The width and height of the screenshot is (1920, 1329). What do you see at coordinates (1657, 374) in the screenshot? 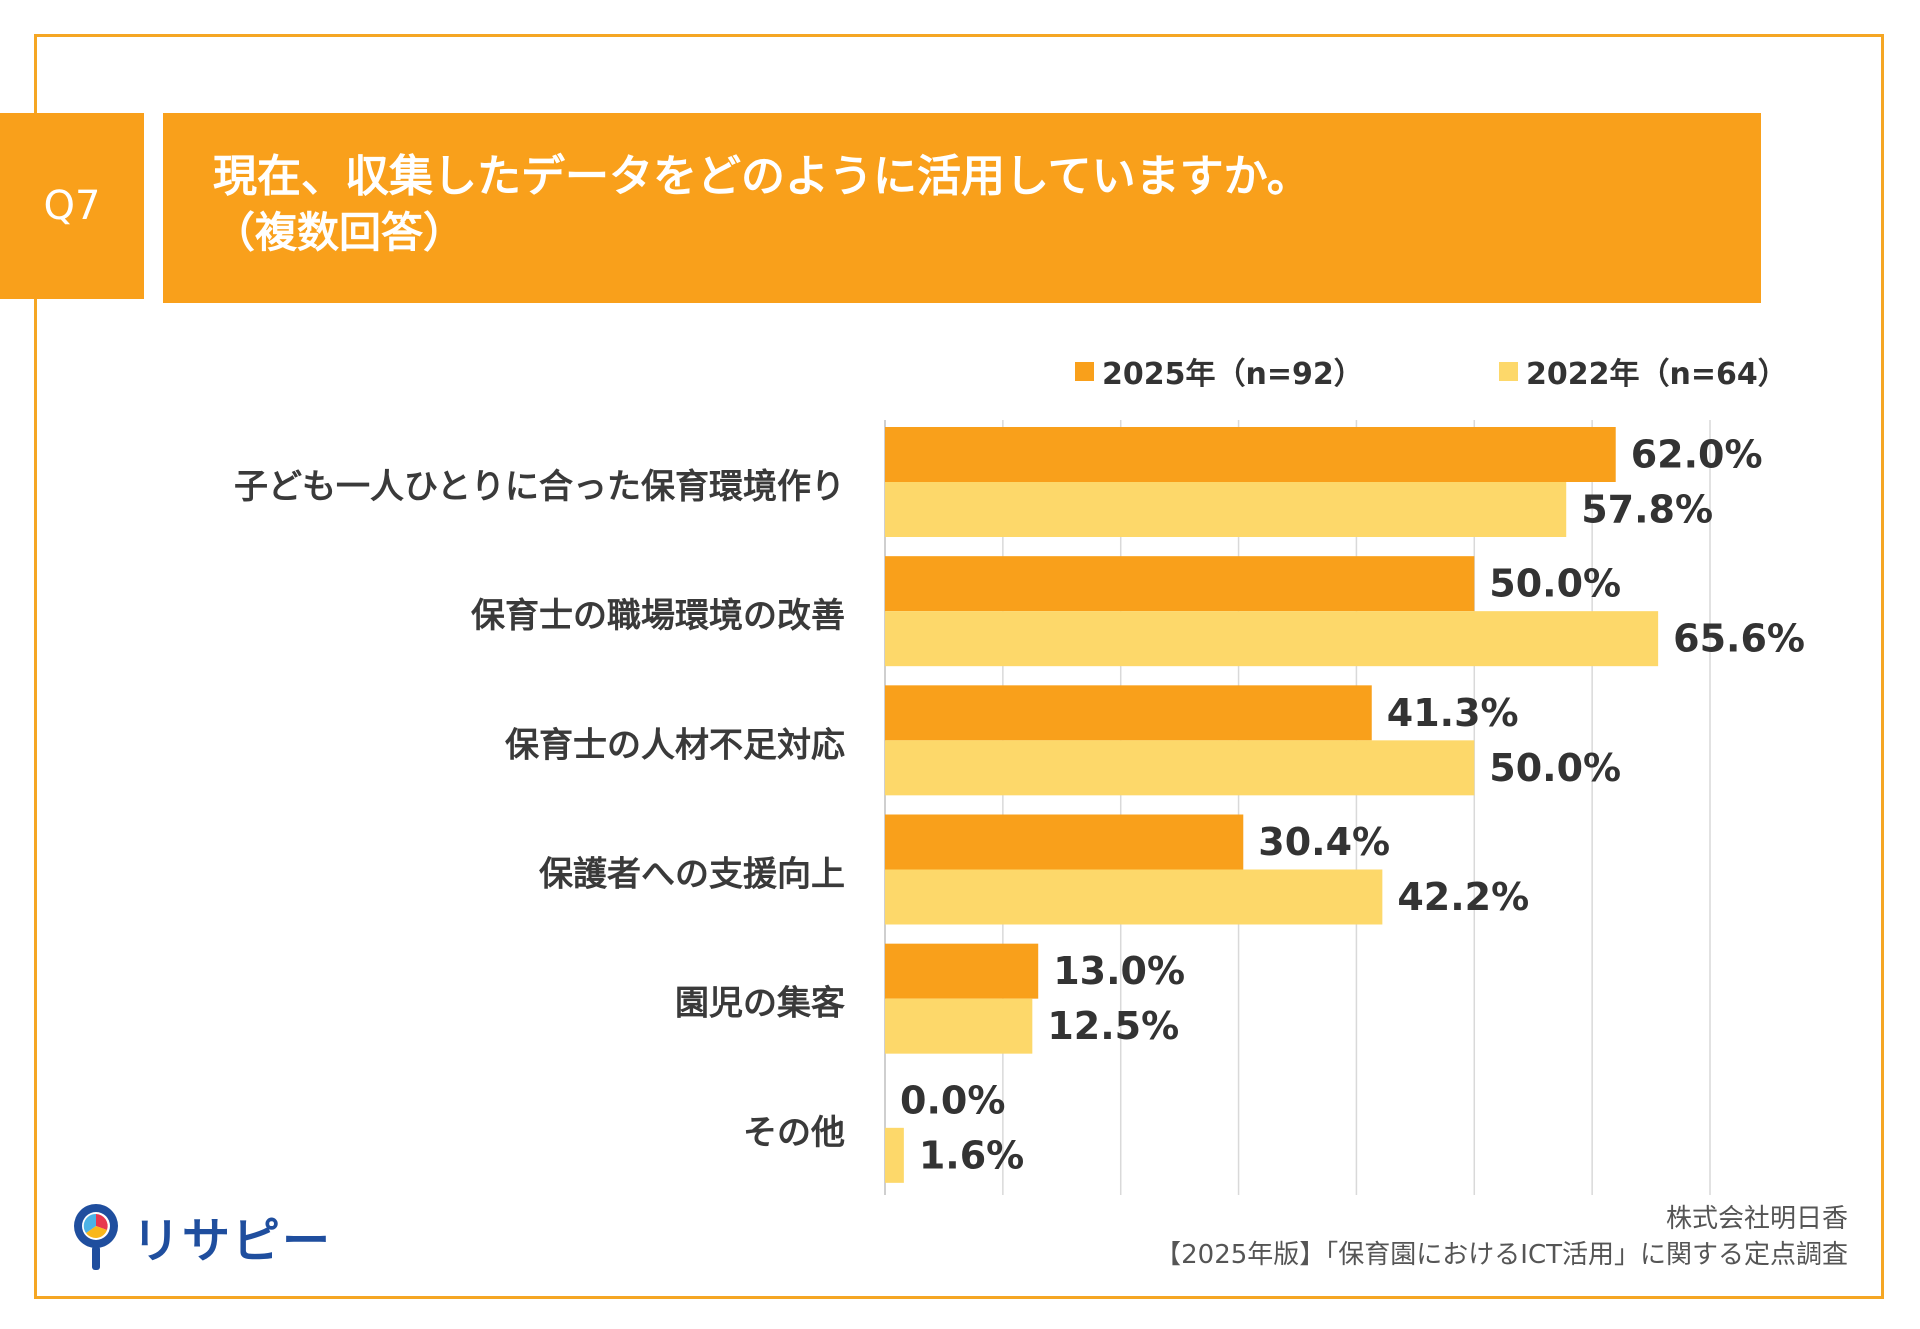
I see `legend-label-2022: 2022年（n=64）` at bounding box center [1657, 374].